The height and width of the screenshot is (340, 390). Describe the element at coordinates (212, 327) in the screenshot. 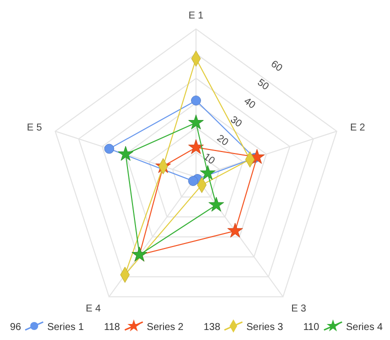

I see `text: 138` at that location.